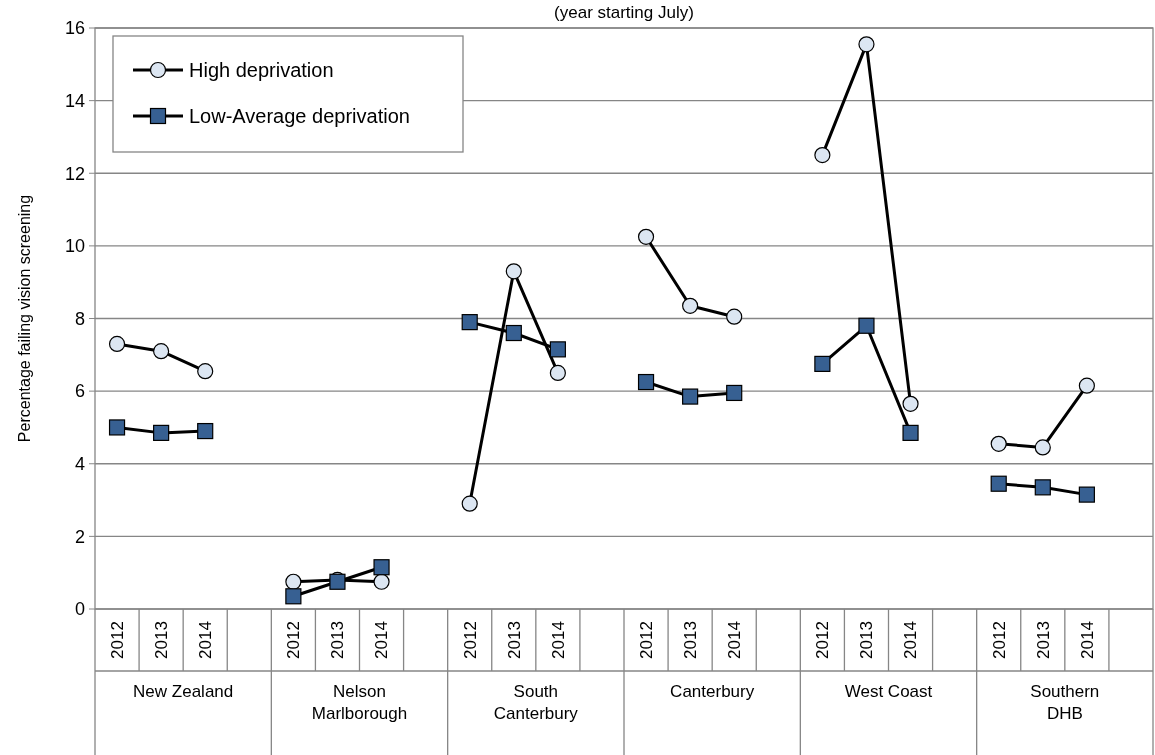  I want to click on y-tick-label: 2, so click(79, 536).